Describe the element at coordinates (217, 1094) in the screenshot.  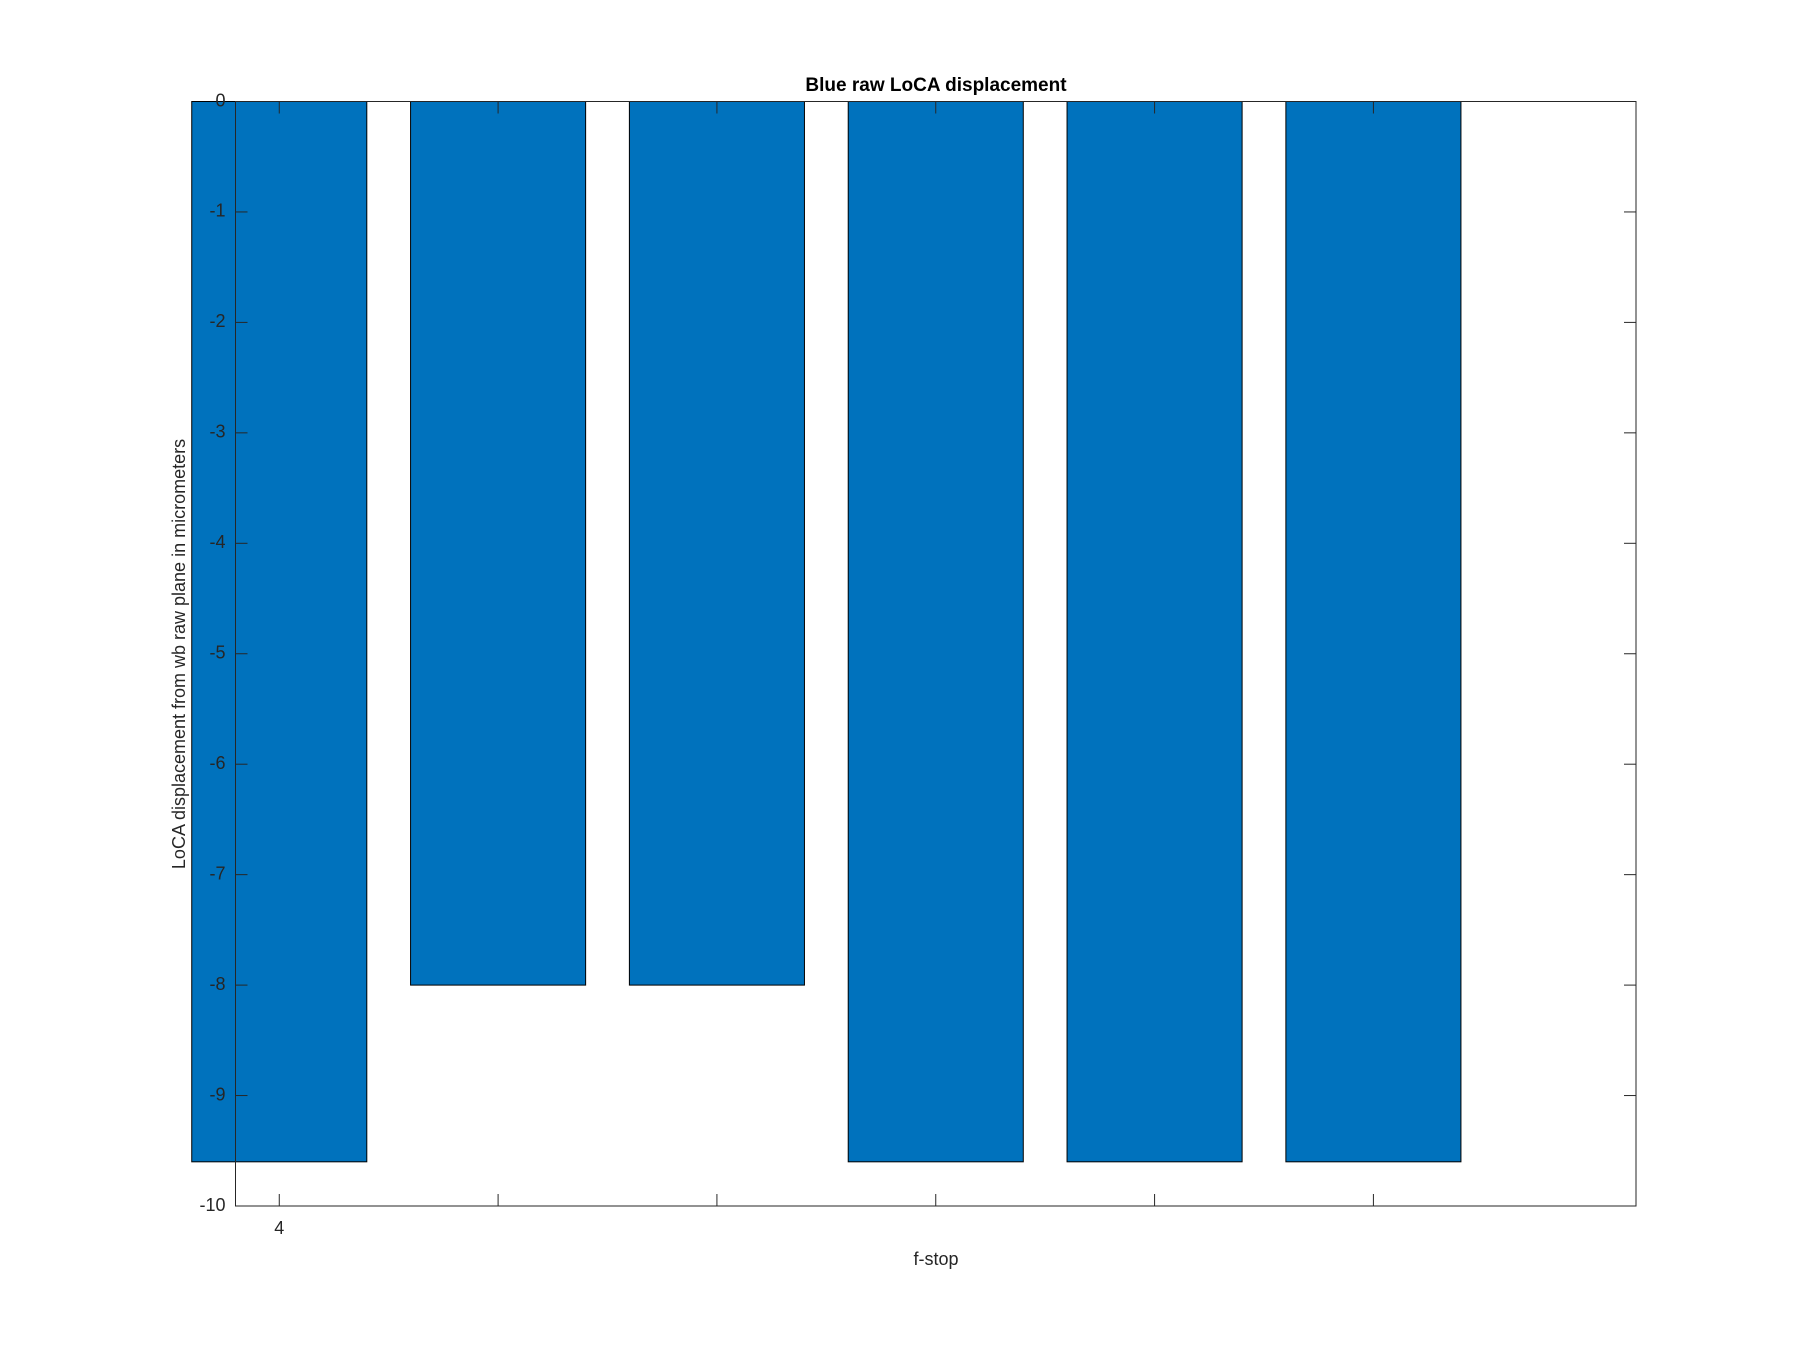
I see `y-tick-label: -9` at that location.